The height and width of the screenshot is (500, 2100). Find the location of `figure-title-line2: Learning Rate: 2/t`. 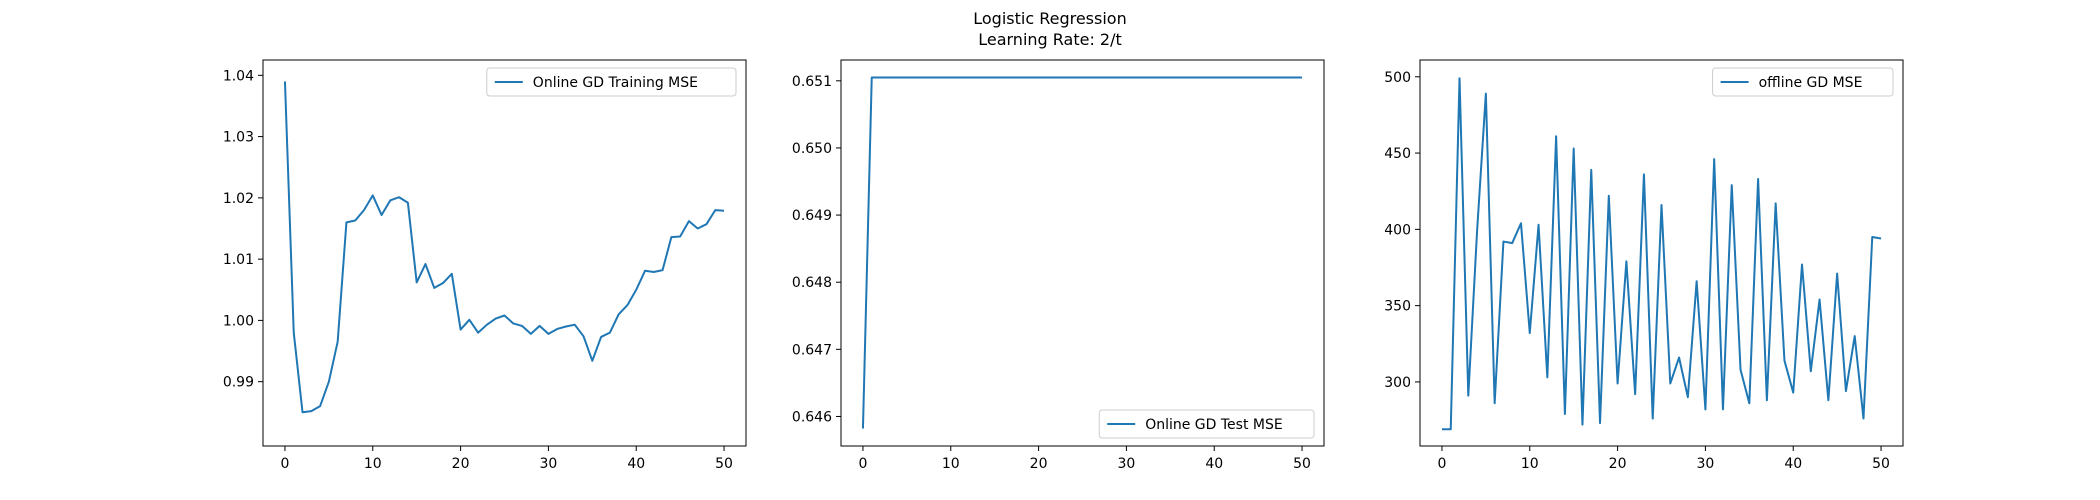

figure-title-line2: Learning Rate: 2/t is located at coordinates (1050, 39).